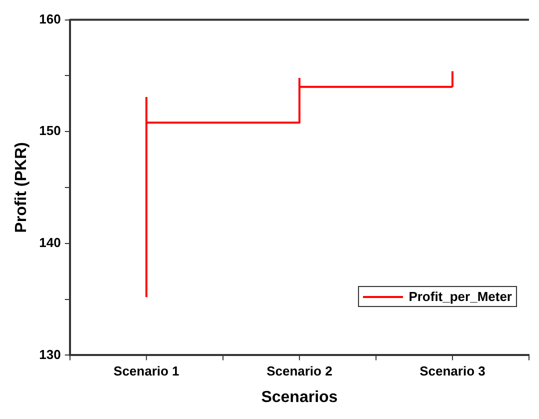 Image resolution: width=539 pixels, height=419 pixels. What do you see at coordinates (50, 242) in the screenshot?
I see `y-tick-label: 140` at bounding box center [50, 242].